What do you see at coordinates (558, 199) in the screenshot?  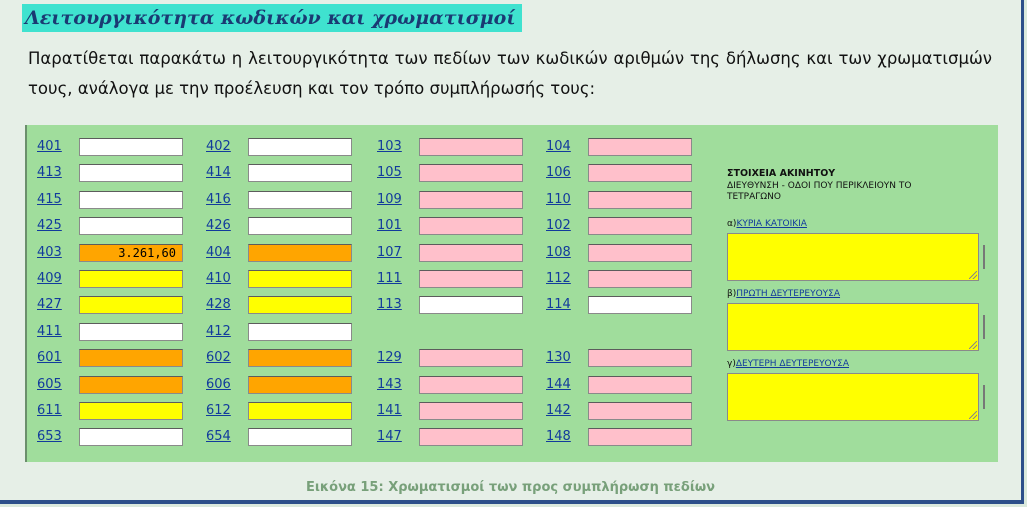 I see `code-link-110: 110` at bounding box center [558, 199].